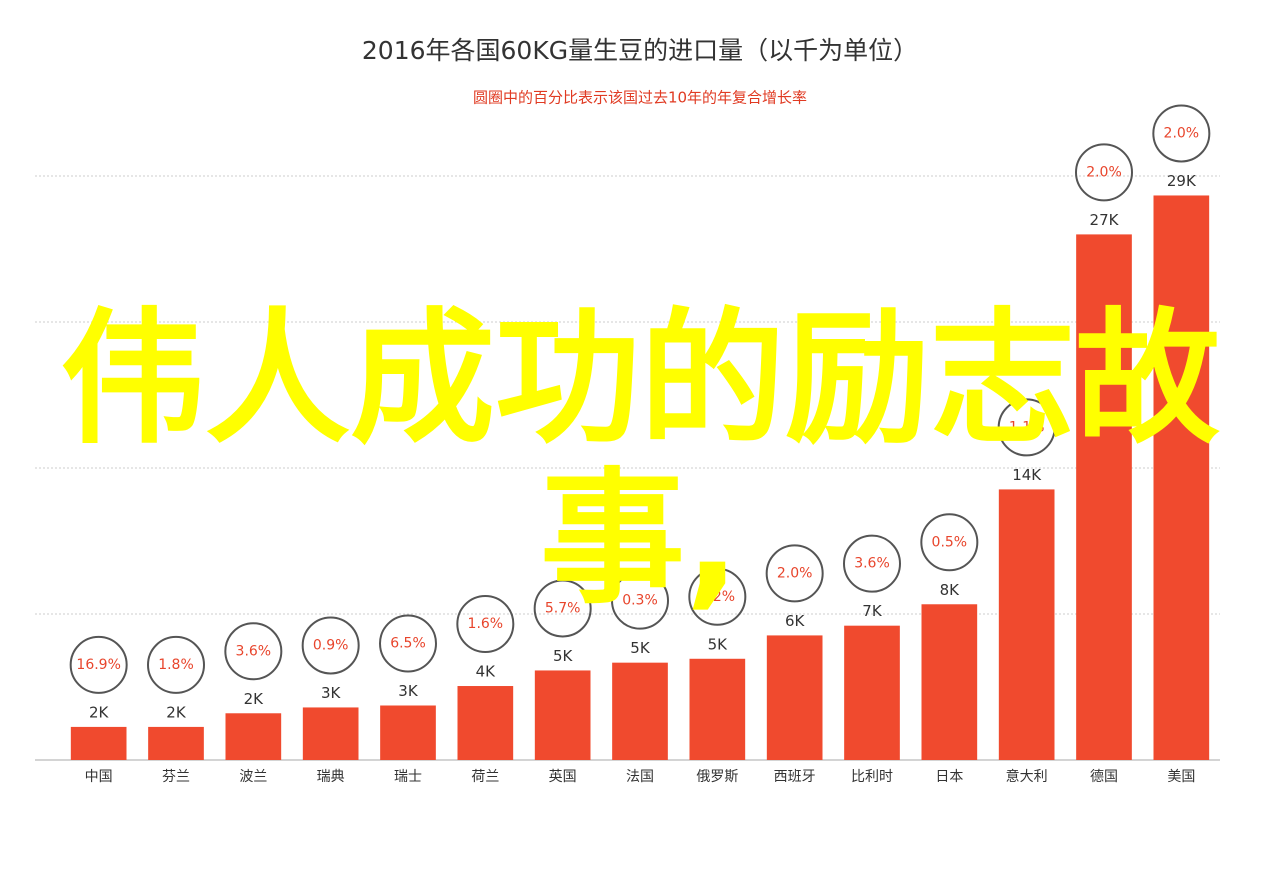 Image resolution: width=1280 pixels, height=872 pixels. I want to click on x-tick-label: 瑞士, so click(408, 777).